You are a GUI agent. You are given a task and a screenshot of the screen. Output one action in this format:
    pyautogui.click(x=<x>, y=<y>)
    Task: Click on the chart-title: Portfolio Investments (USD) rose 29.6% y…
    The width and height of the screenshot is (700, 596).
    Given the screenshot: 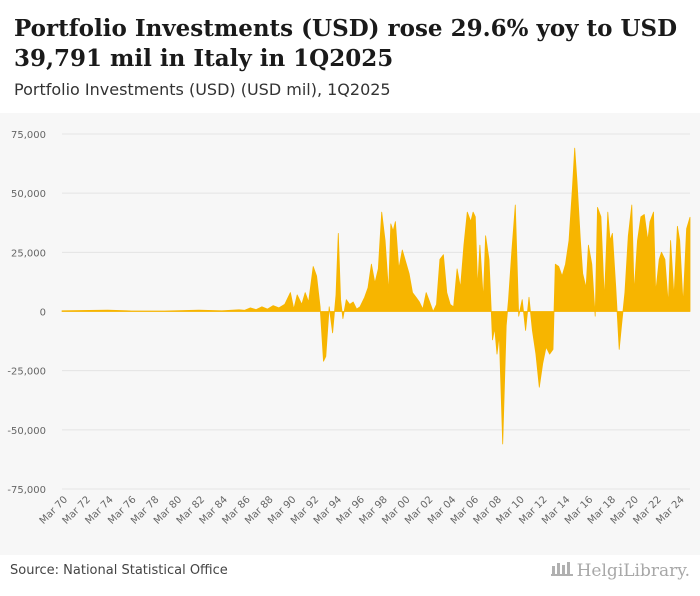 What is the action you would take?
    pyautogui.click(x=346, y=43)
    